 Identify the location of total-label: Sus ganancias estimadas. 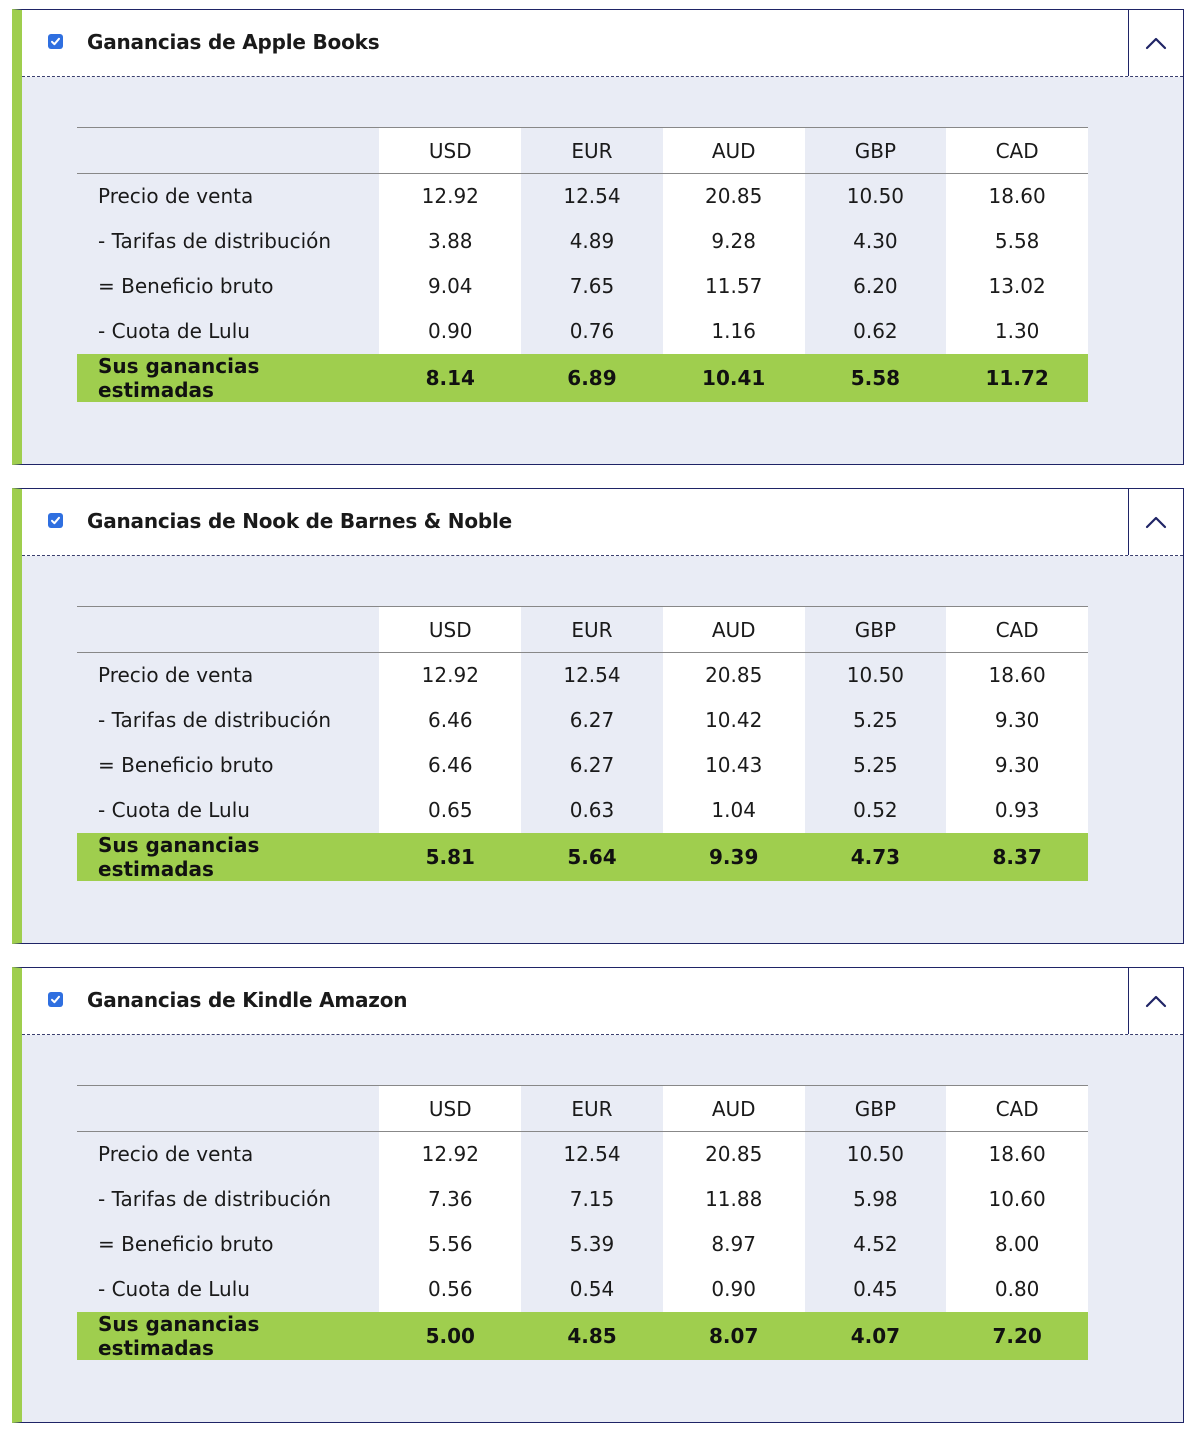
(228, 856).